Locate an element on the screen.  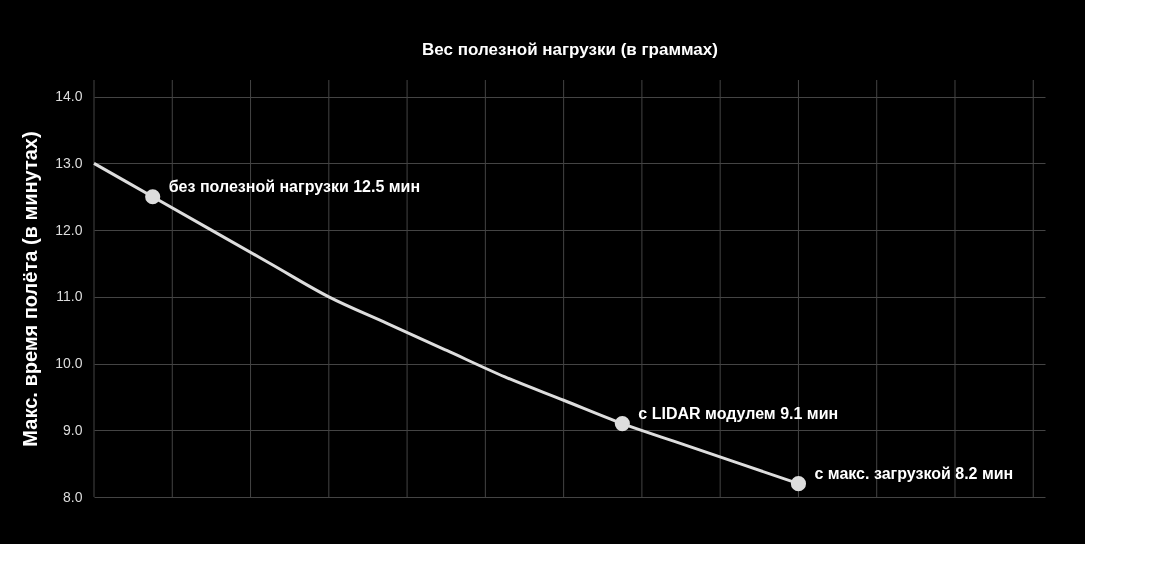
annotation: с макс. загрузкой 8.2 мин is located at coordinates (914, 473).